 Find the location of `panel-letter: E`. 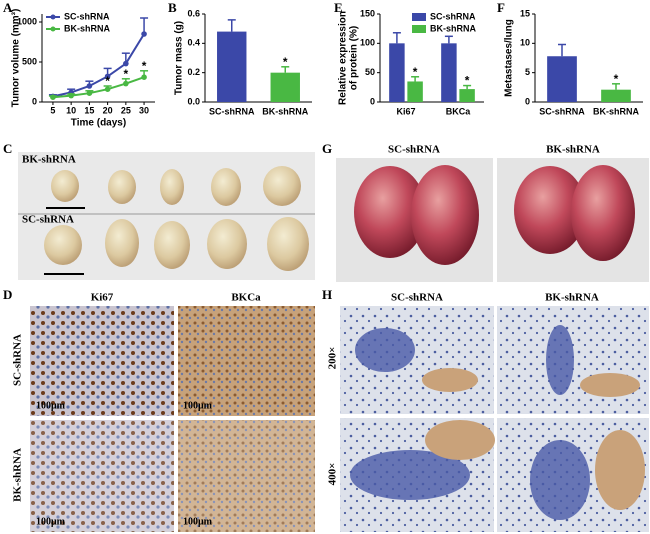

panel-letter: E is located at coordinates (338, 7).